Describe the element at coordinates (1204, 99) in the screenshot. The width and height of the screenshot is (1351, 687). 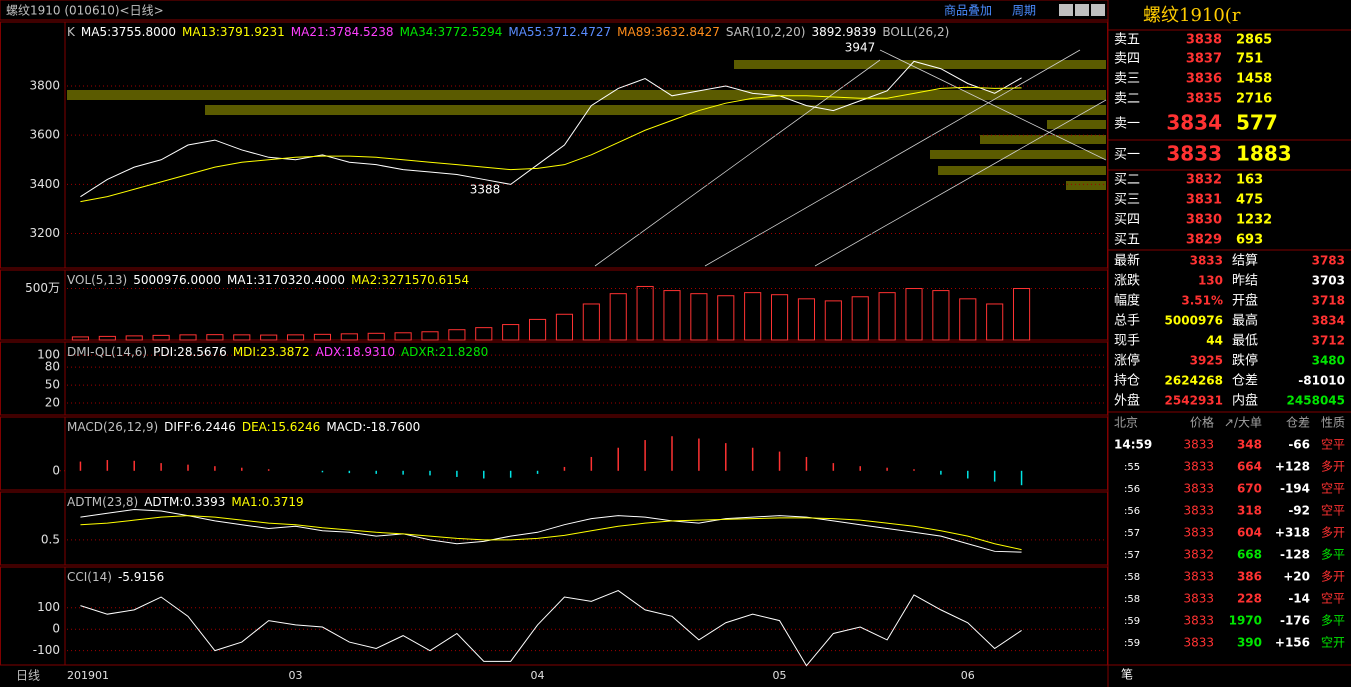
I see `book-price: 3835` at that location.